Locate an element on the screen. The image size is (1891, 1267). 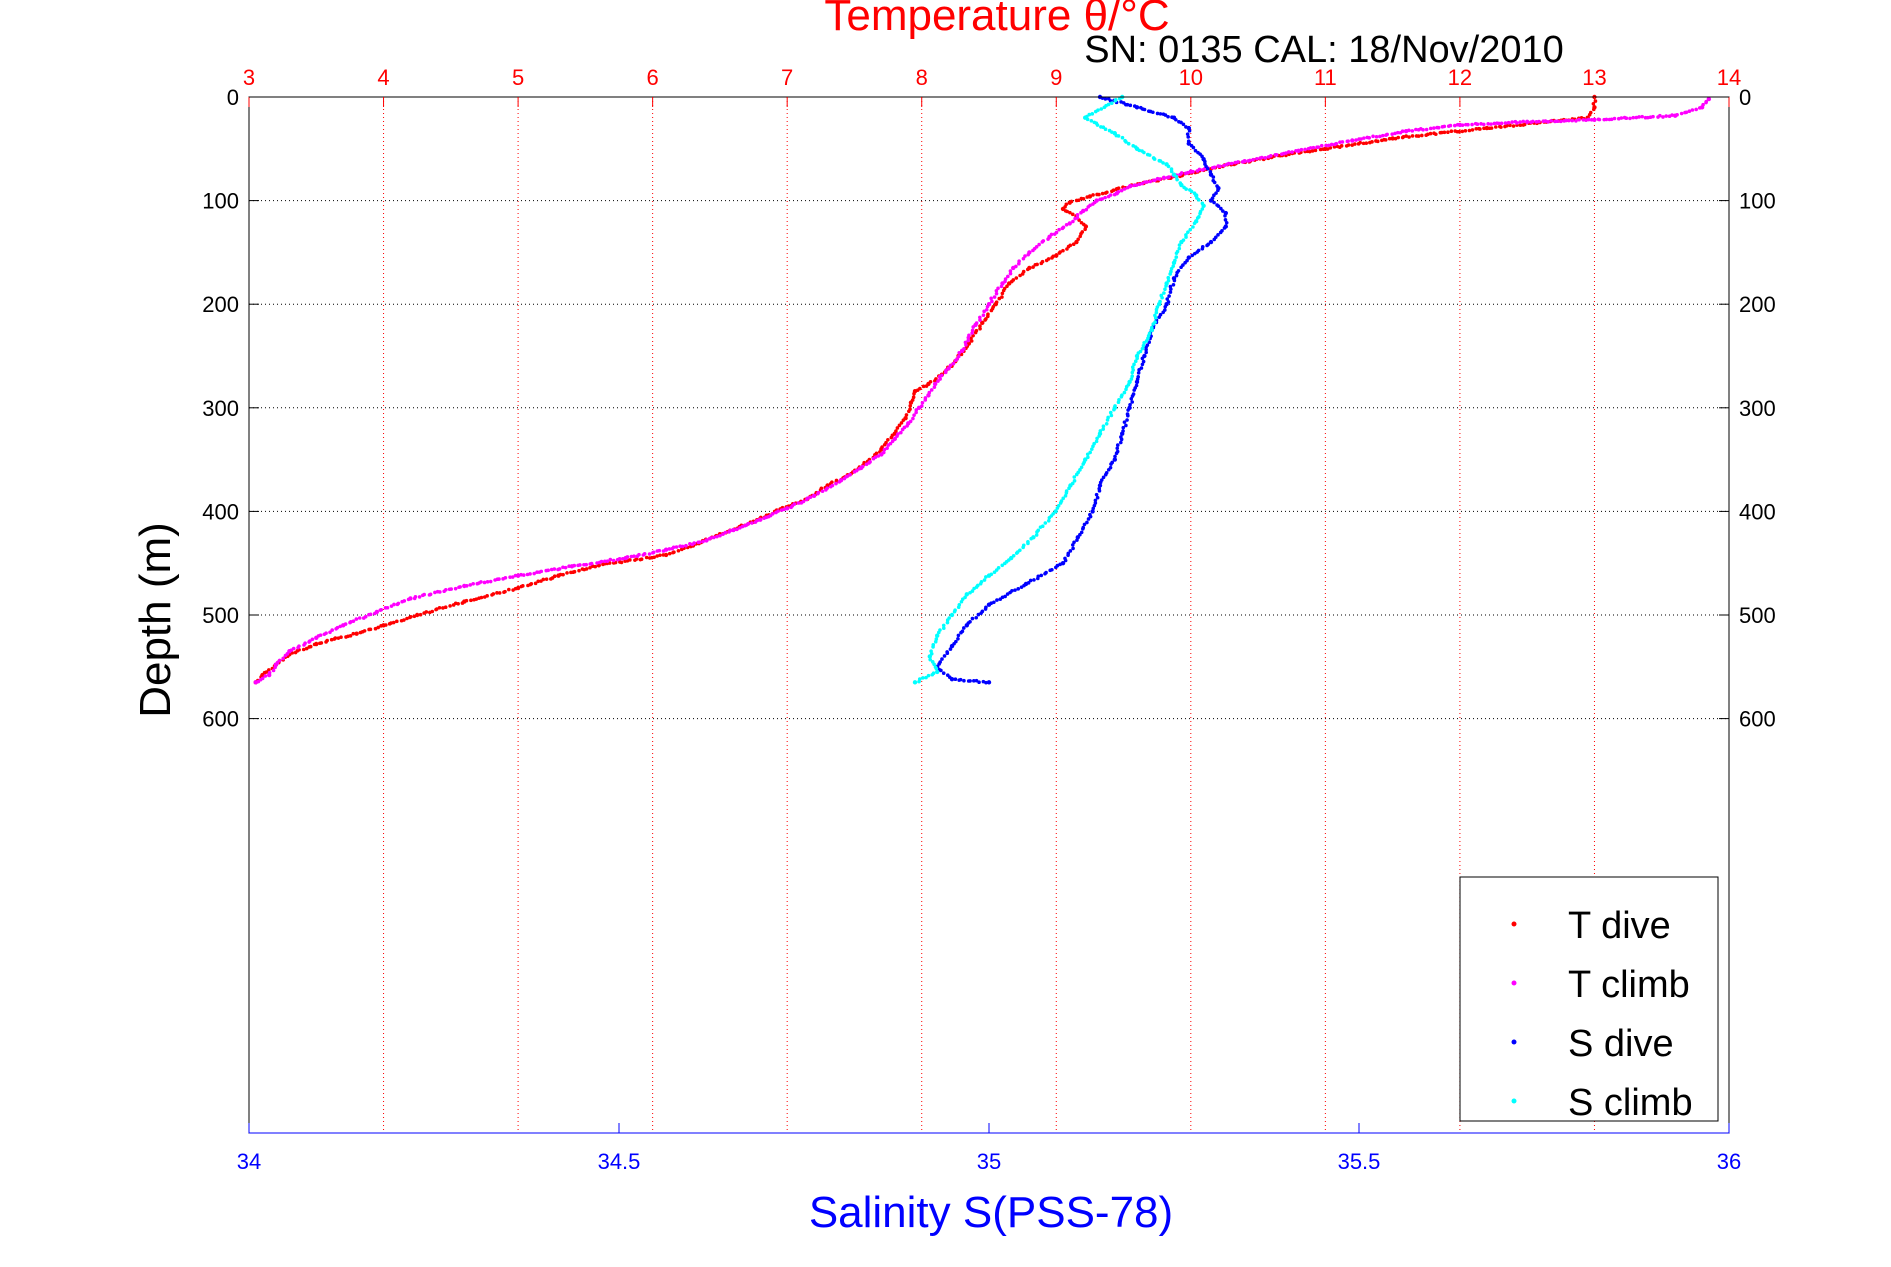
chart-subtitle: SN: 0135 CAL: 18/Nov/2010 is located at coordinates (1324, 50).